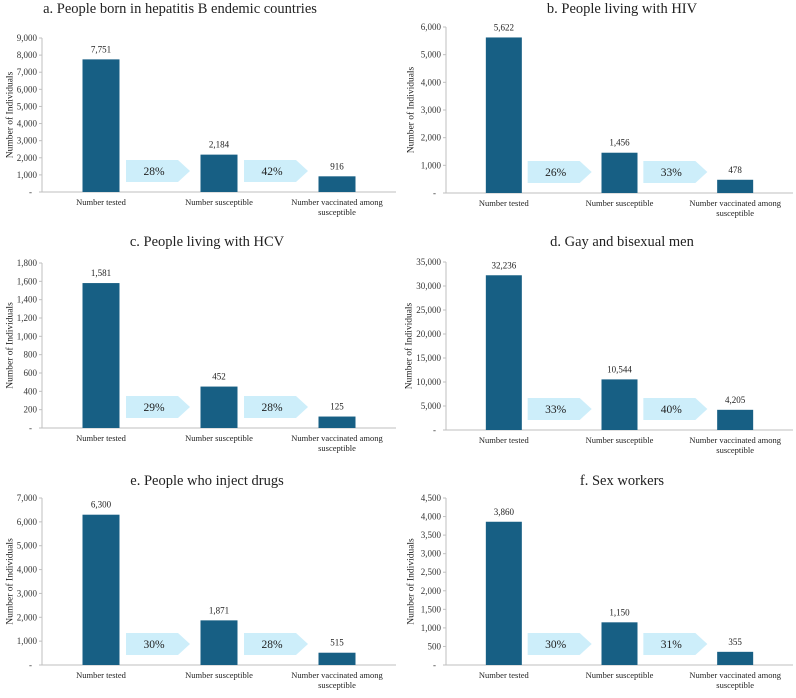 This screenshot has width=796, height=698. What do you see at coordinates (428, 334) in the screenshot?
I see `y-tick-label: 20,000` at bounding box center [428, 334].